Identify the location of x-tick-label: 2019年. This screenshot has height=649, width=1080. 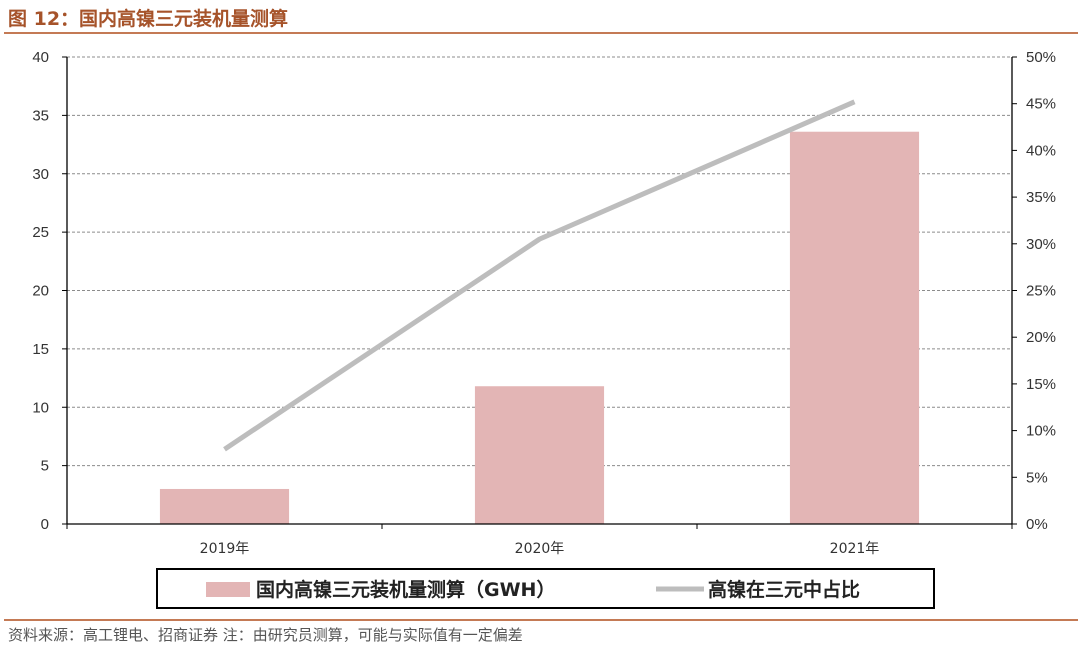
(225, 549).